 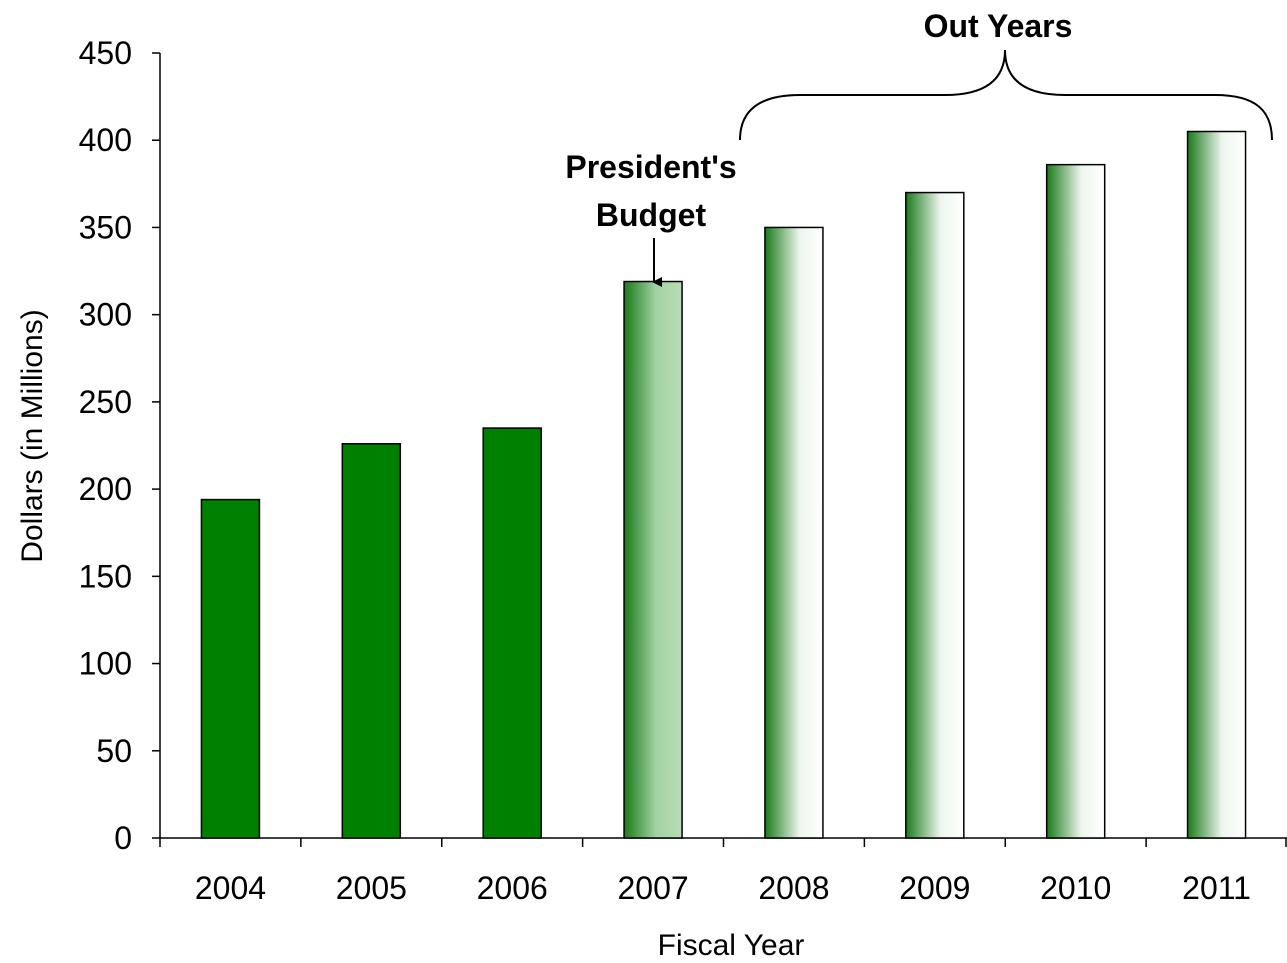 I want to click on bar-2005, so click(x=371, y=641).